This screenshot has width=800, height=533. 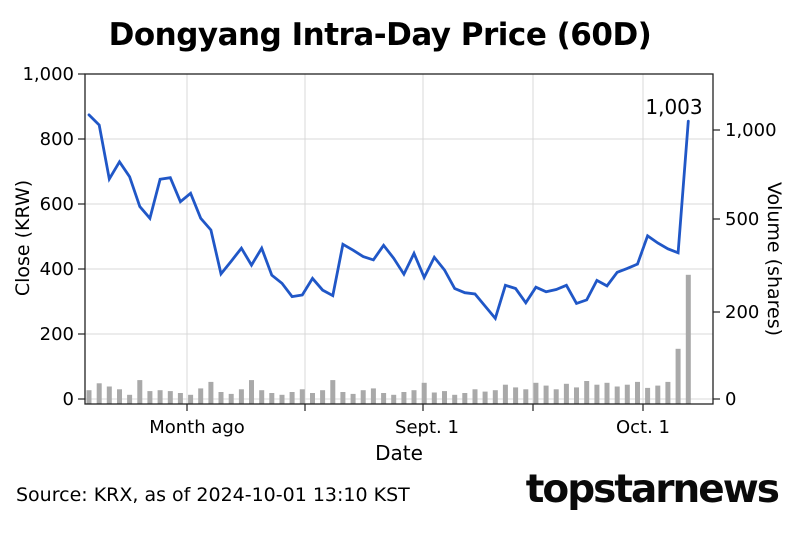 What do you see at coordinates (57, 204) in the screenshot?
I see `y-left-tick-label: 600` at bounding box center [57, 204].